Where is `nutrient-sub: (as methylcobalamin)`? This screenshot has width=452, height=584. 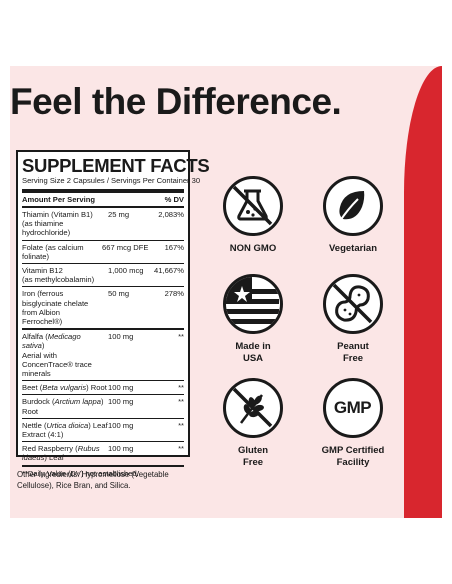
nutrient-sub: (as methylcobalamin) is located at coordinates (58, 280).